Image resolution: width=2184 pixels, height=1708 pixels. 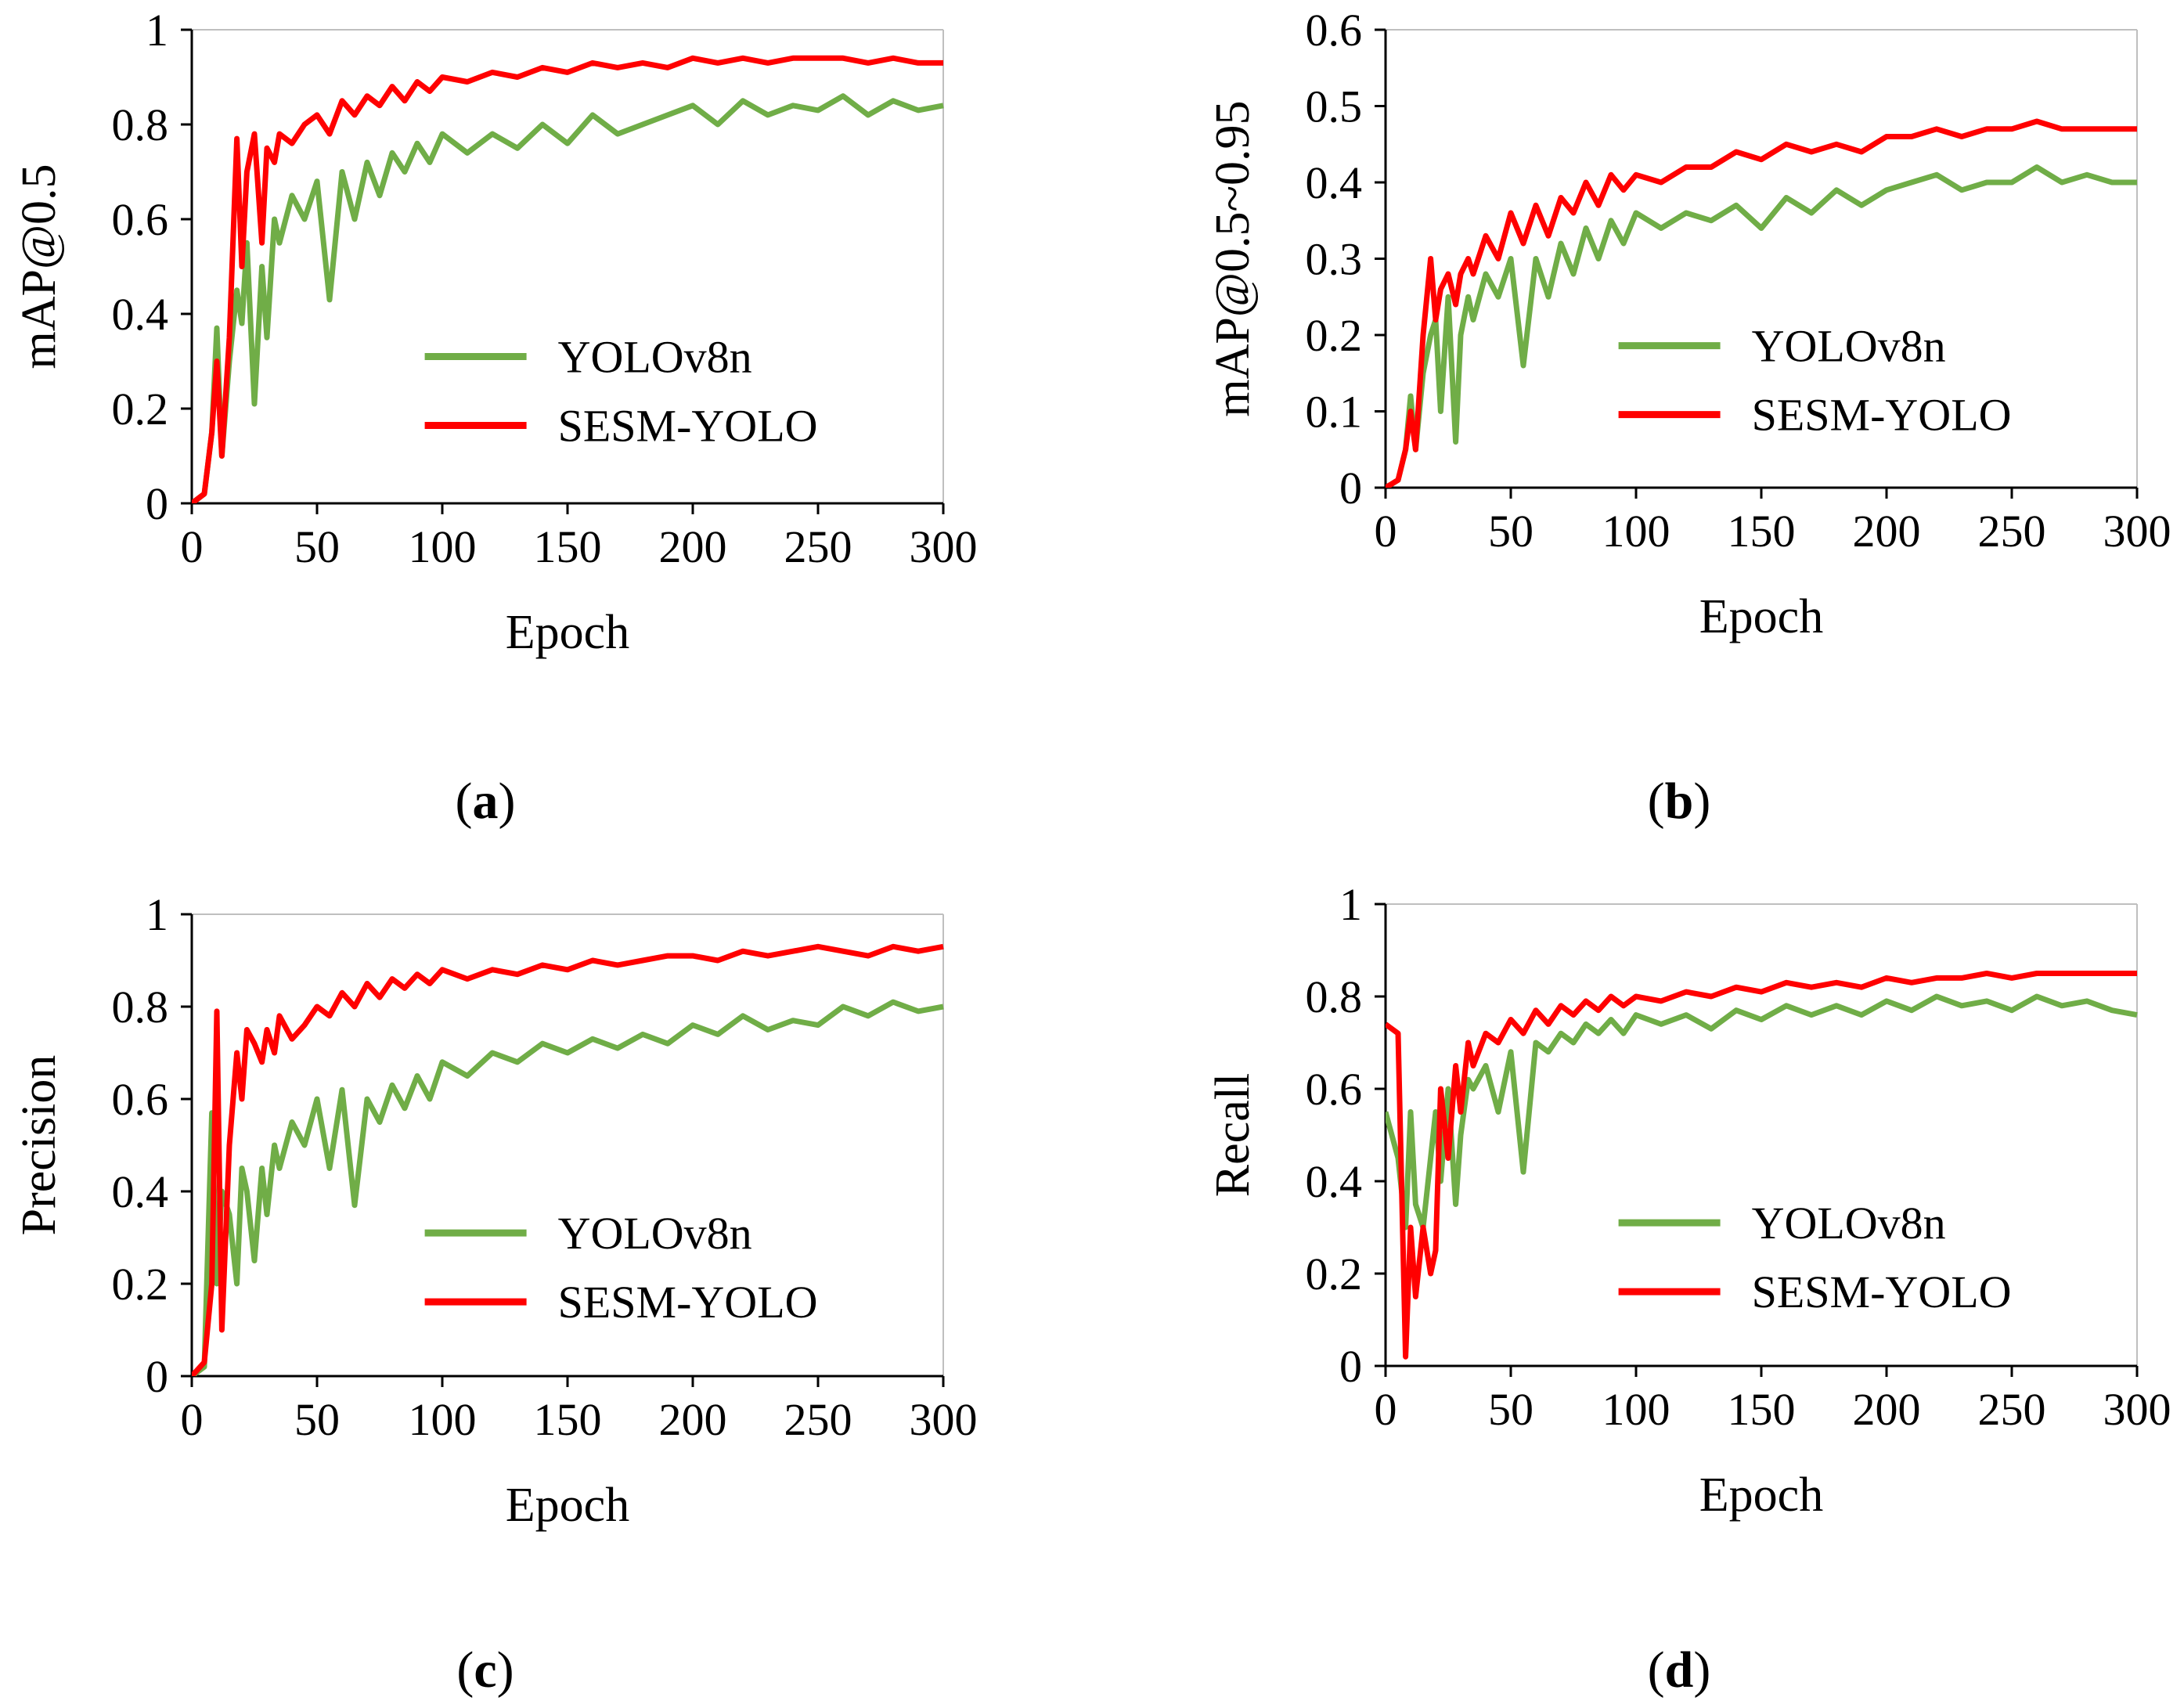 What do you see at coordinates (486, 801) in the screenshot?
I see `caption-a: (a)` at bounding box center [486, 801].